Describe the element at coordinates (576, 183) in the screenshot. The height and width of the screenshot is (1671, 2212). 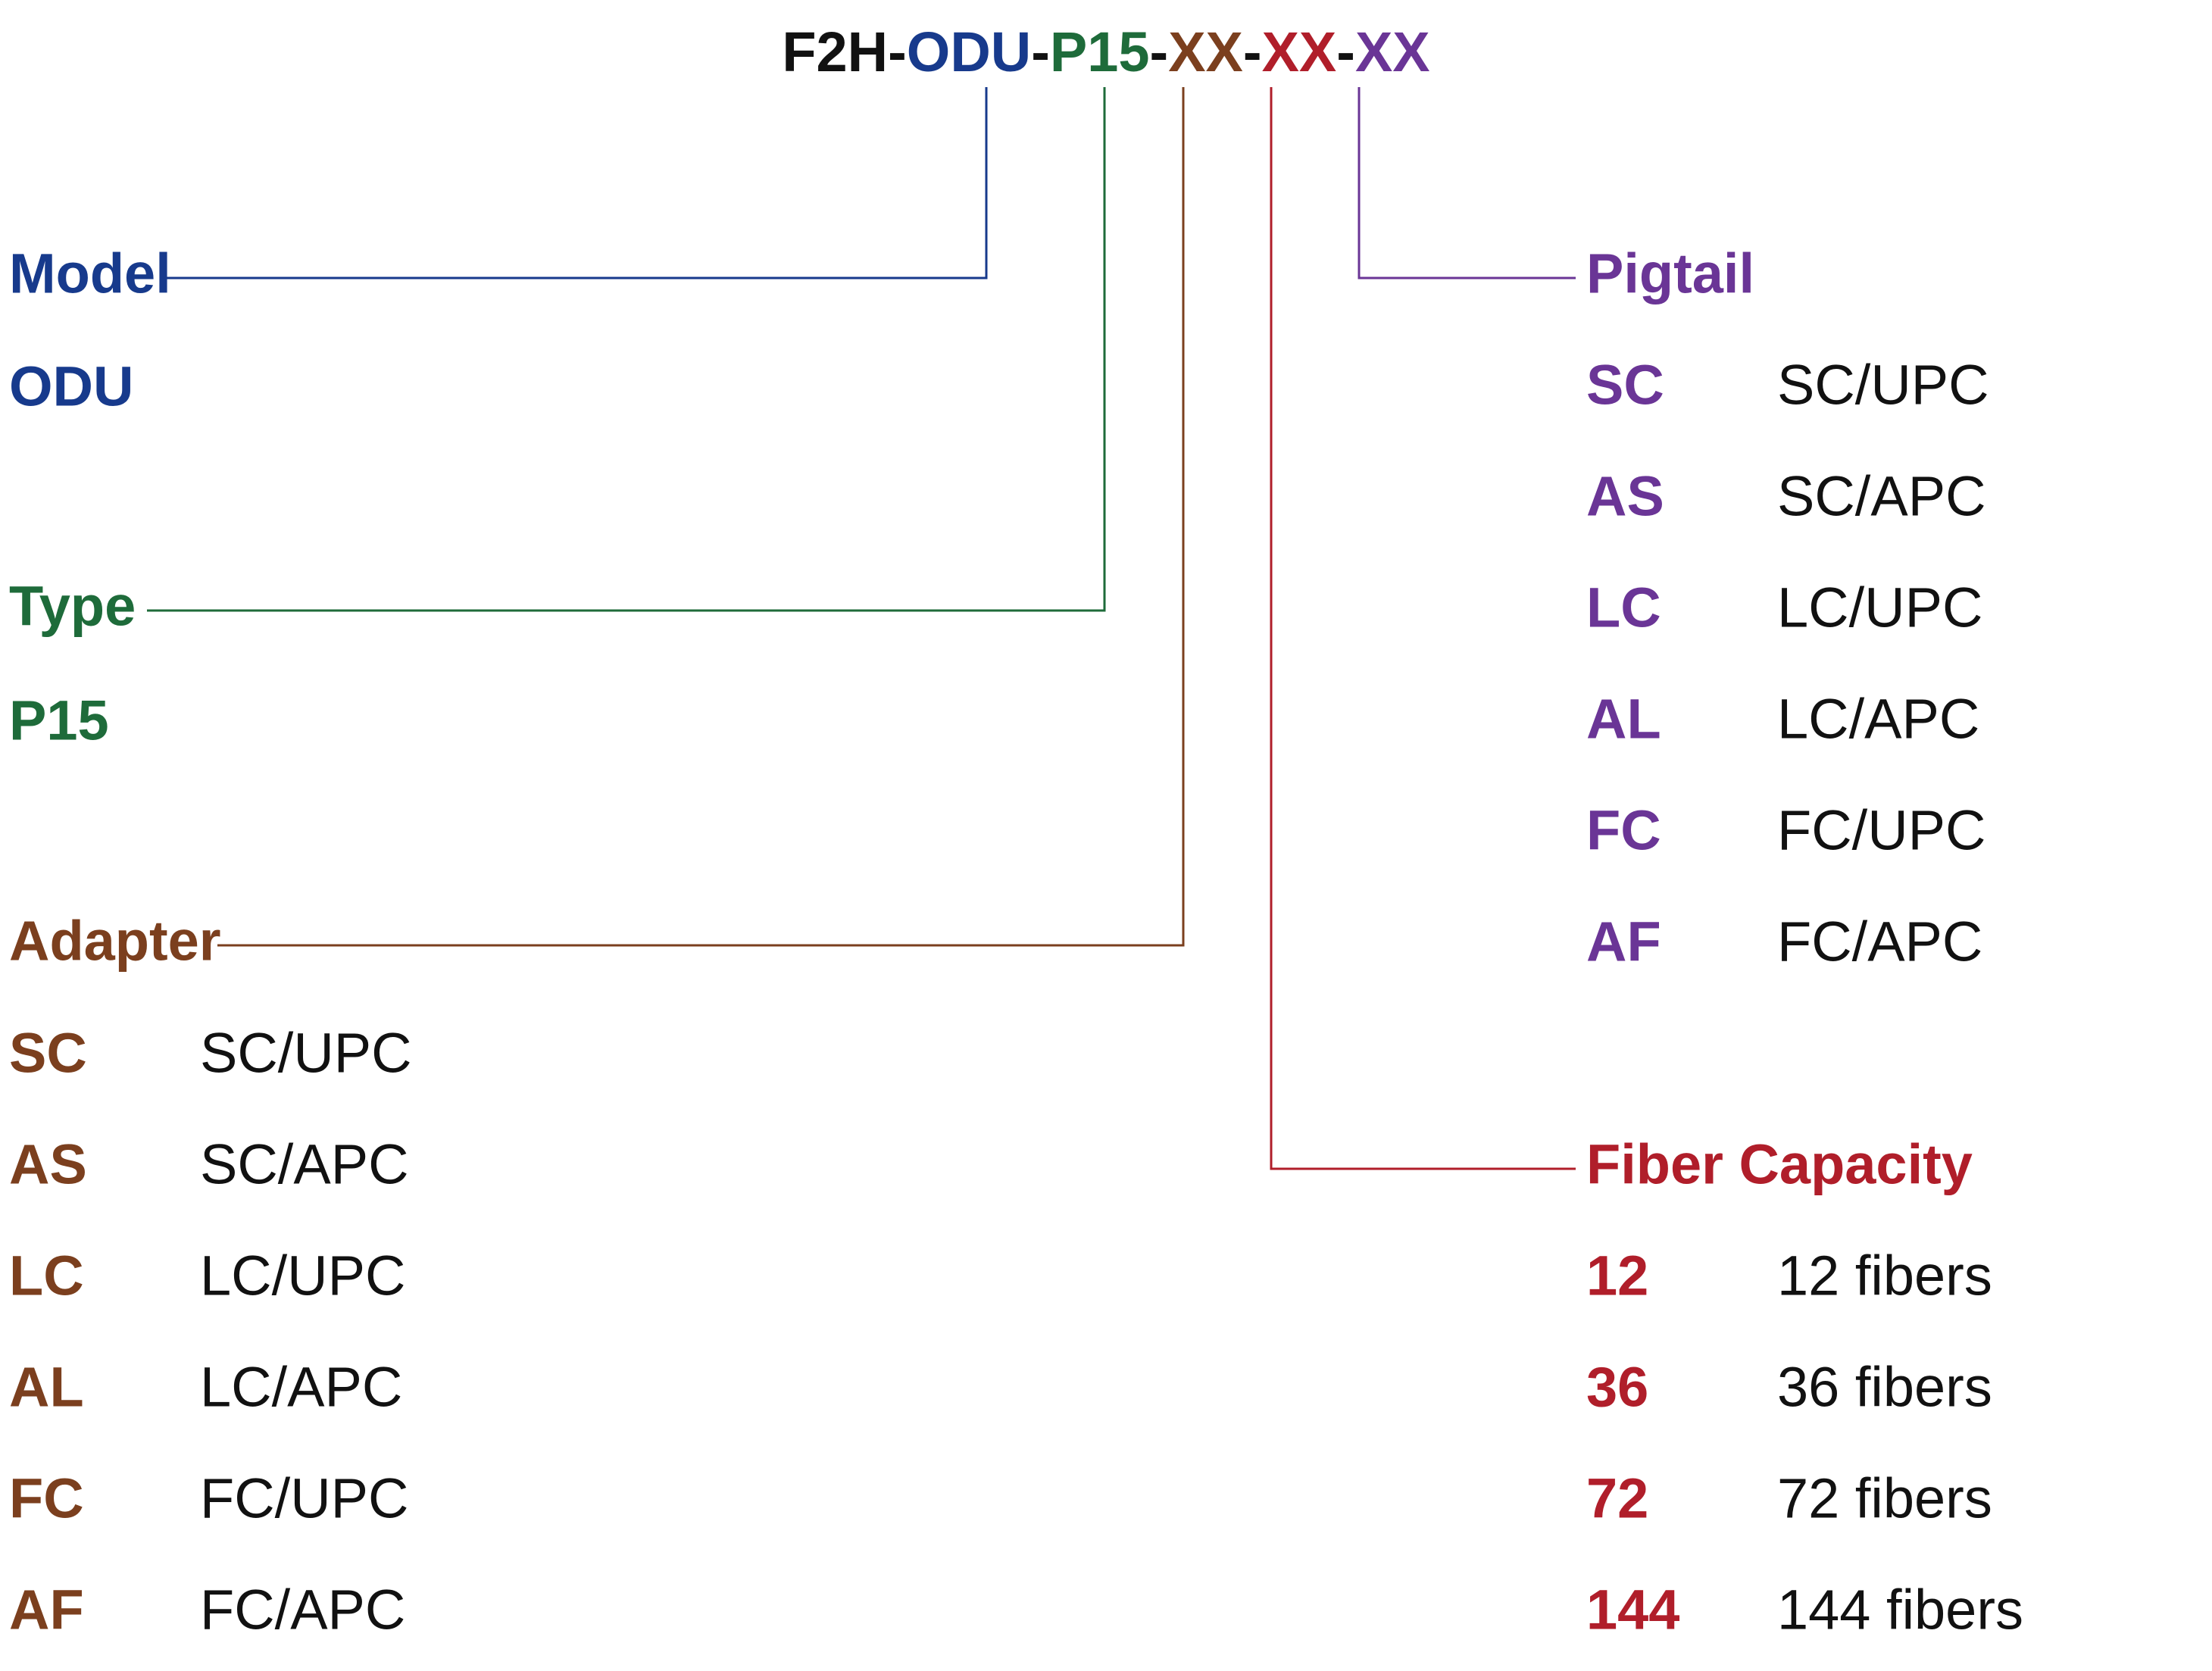
I see `model-connector` at that location.